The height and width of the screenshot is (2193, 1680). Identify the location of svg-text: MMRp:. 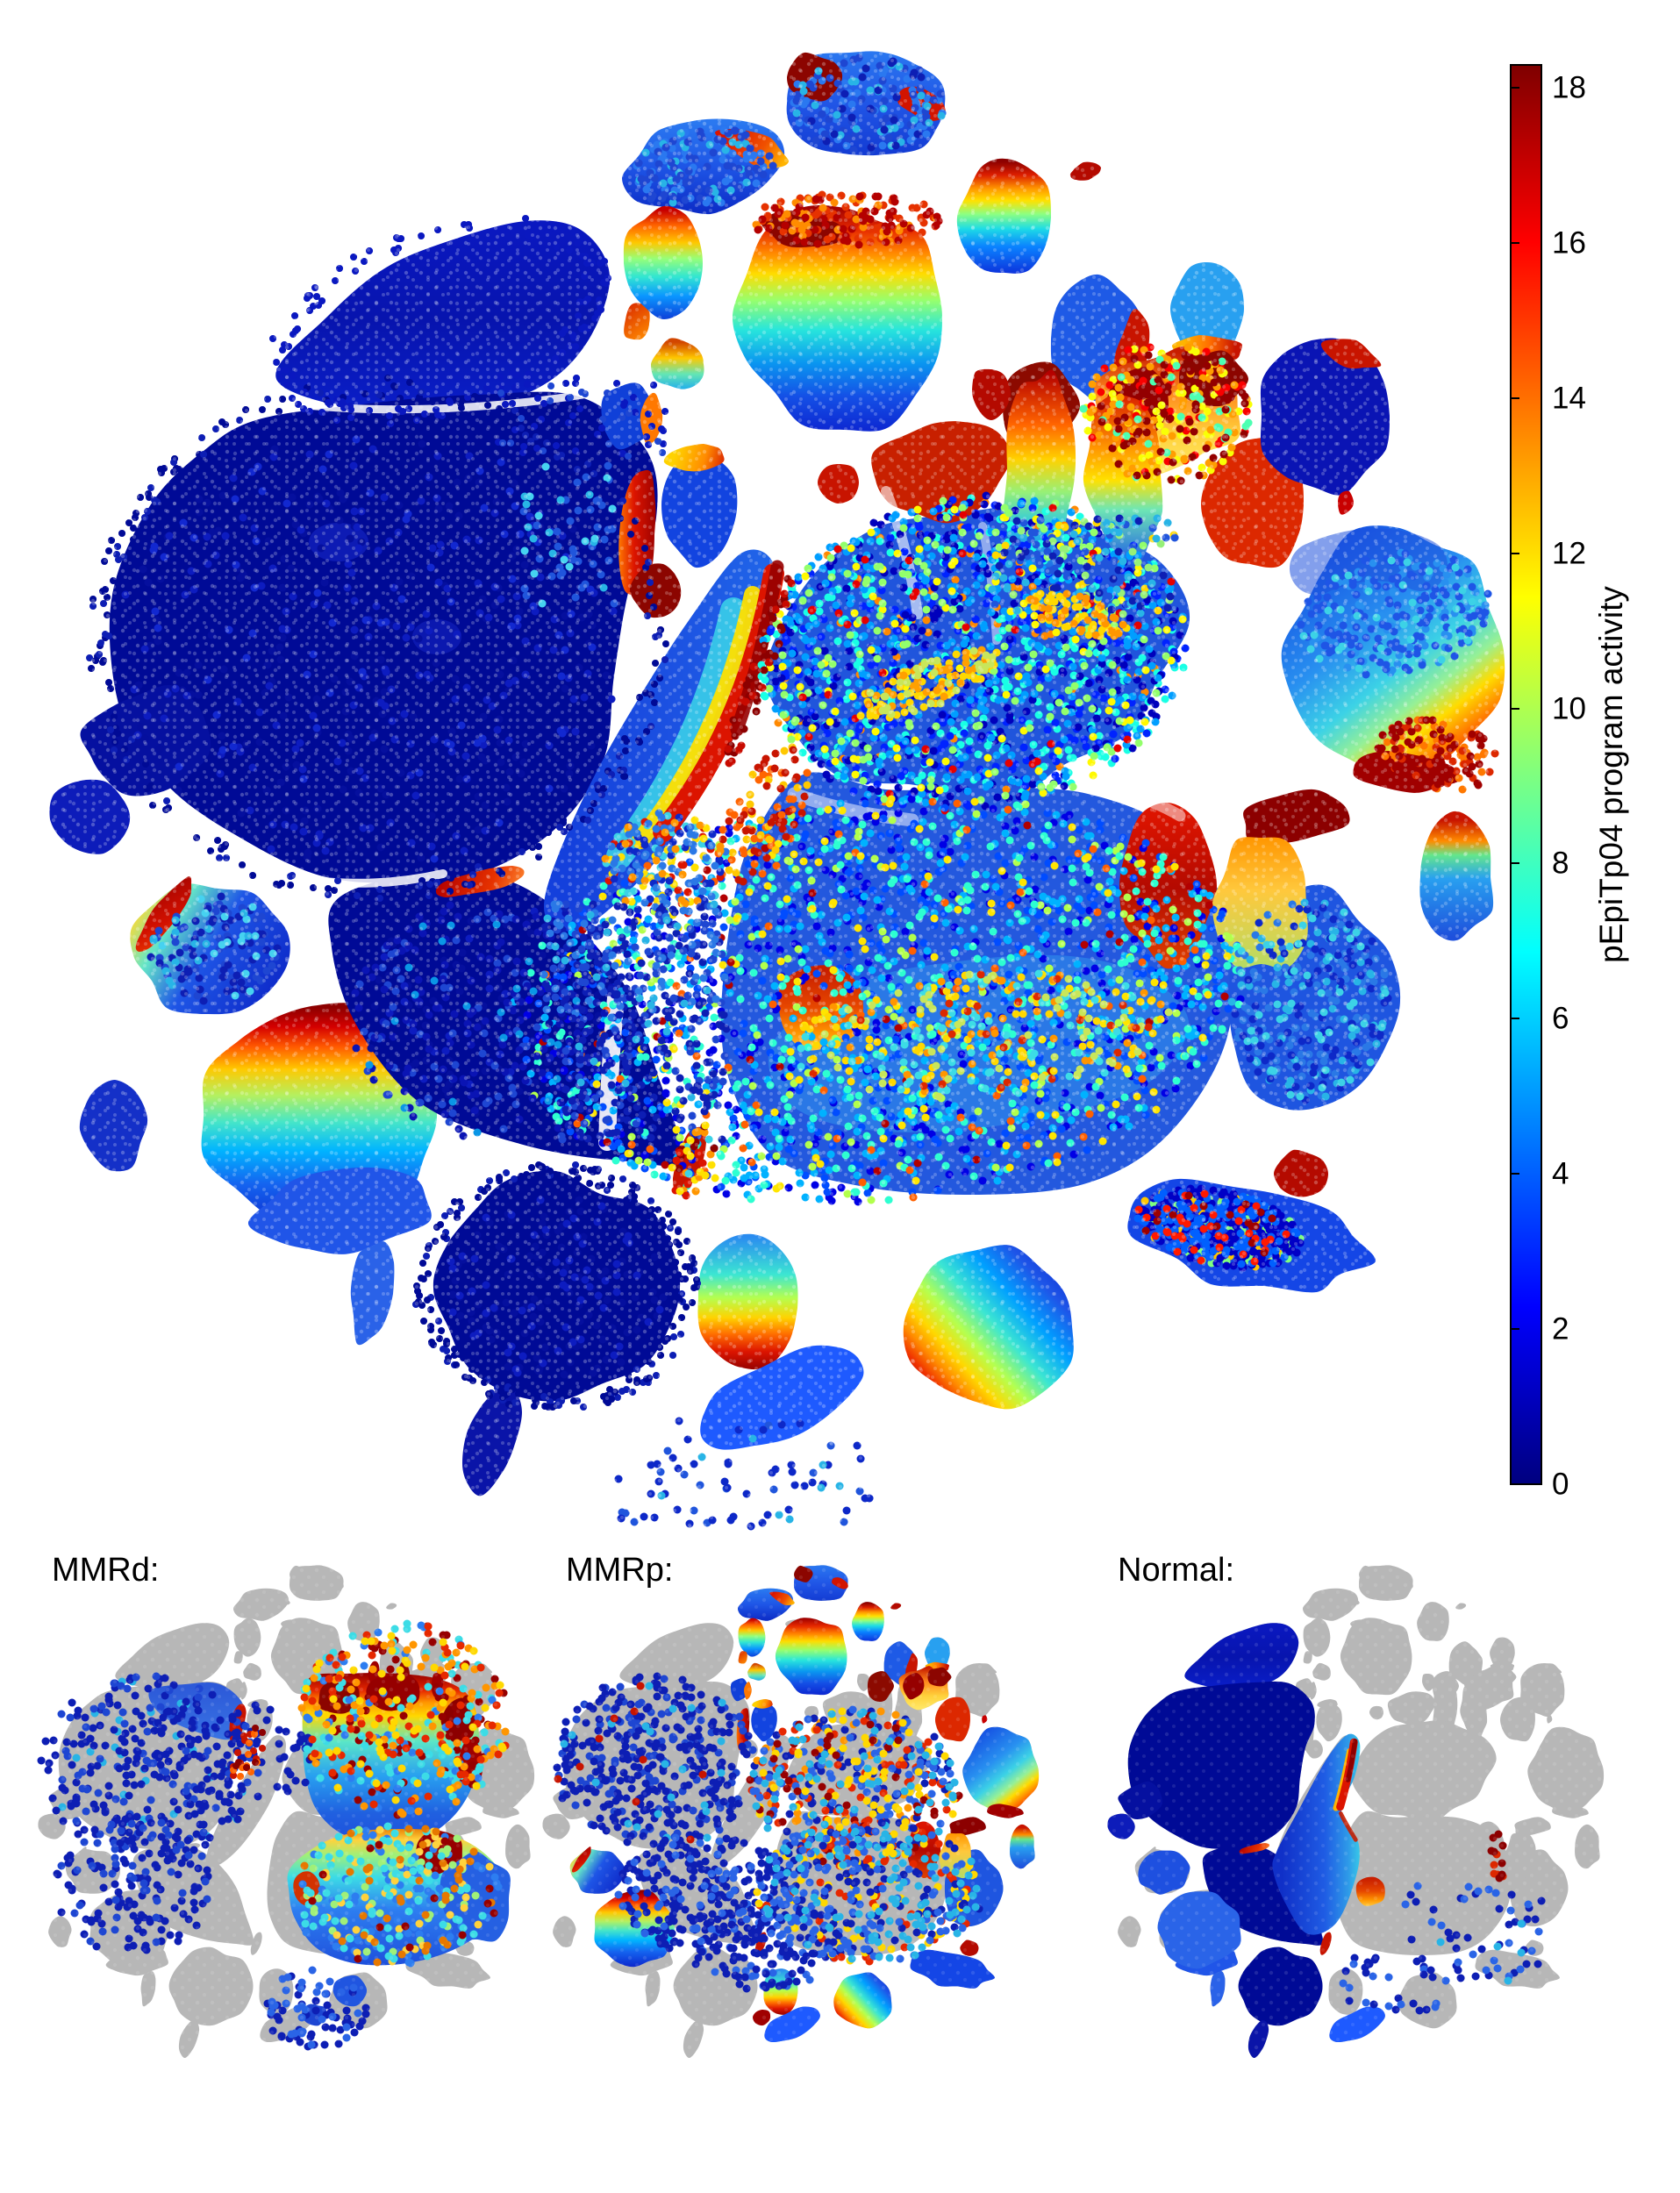
(619, 1570).